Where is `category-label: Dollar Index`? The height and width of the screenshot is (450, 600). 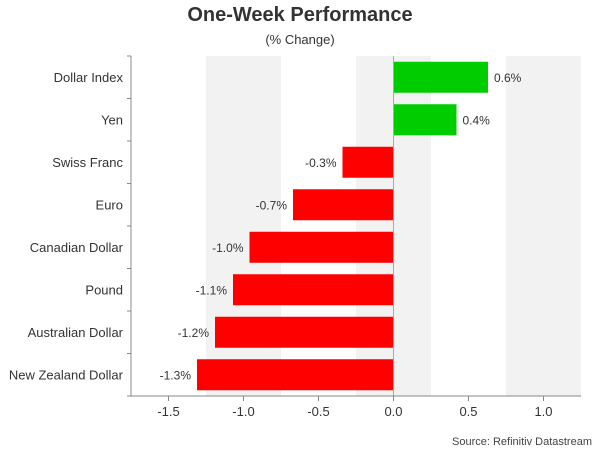 category-label: Dollar Index is located at coordinates (89, 77).